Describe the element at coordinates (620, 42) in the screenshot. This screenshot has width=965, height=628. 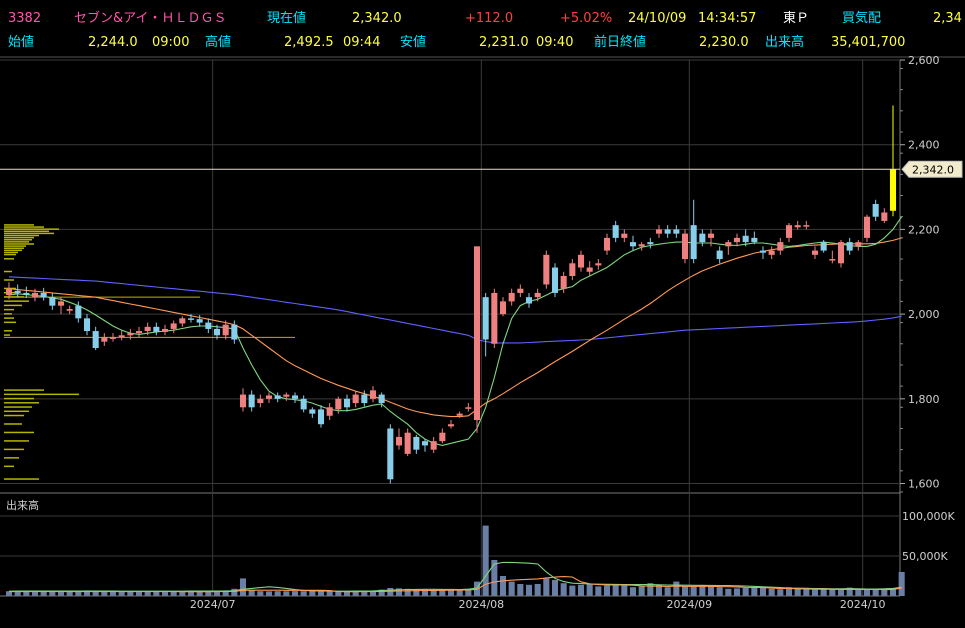
I see `prev-close-label: 前日終値` at that location.